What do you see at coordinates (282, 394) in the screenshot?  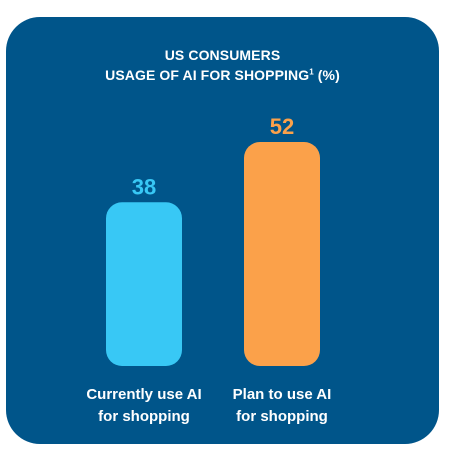 I see `category-label-2-line-1: Plan to use AI` at bounding box center [282, 394].